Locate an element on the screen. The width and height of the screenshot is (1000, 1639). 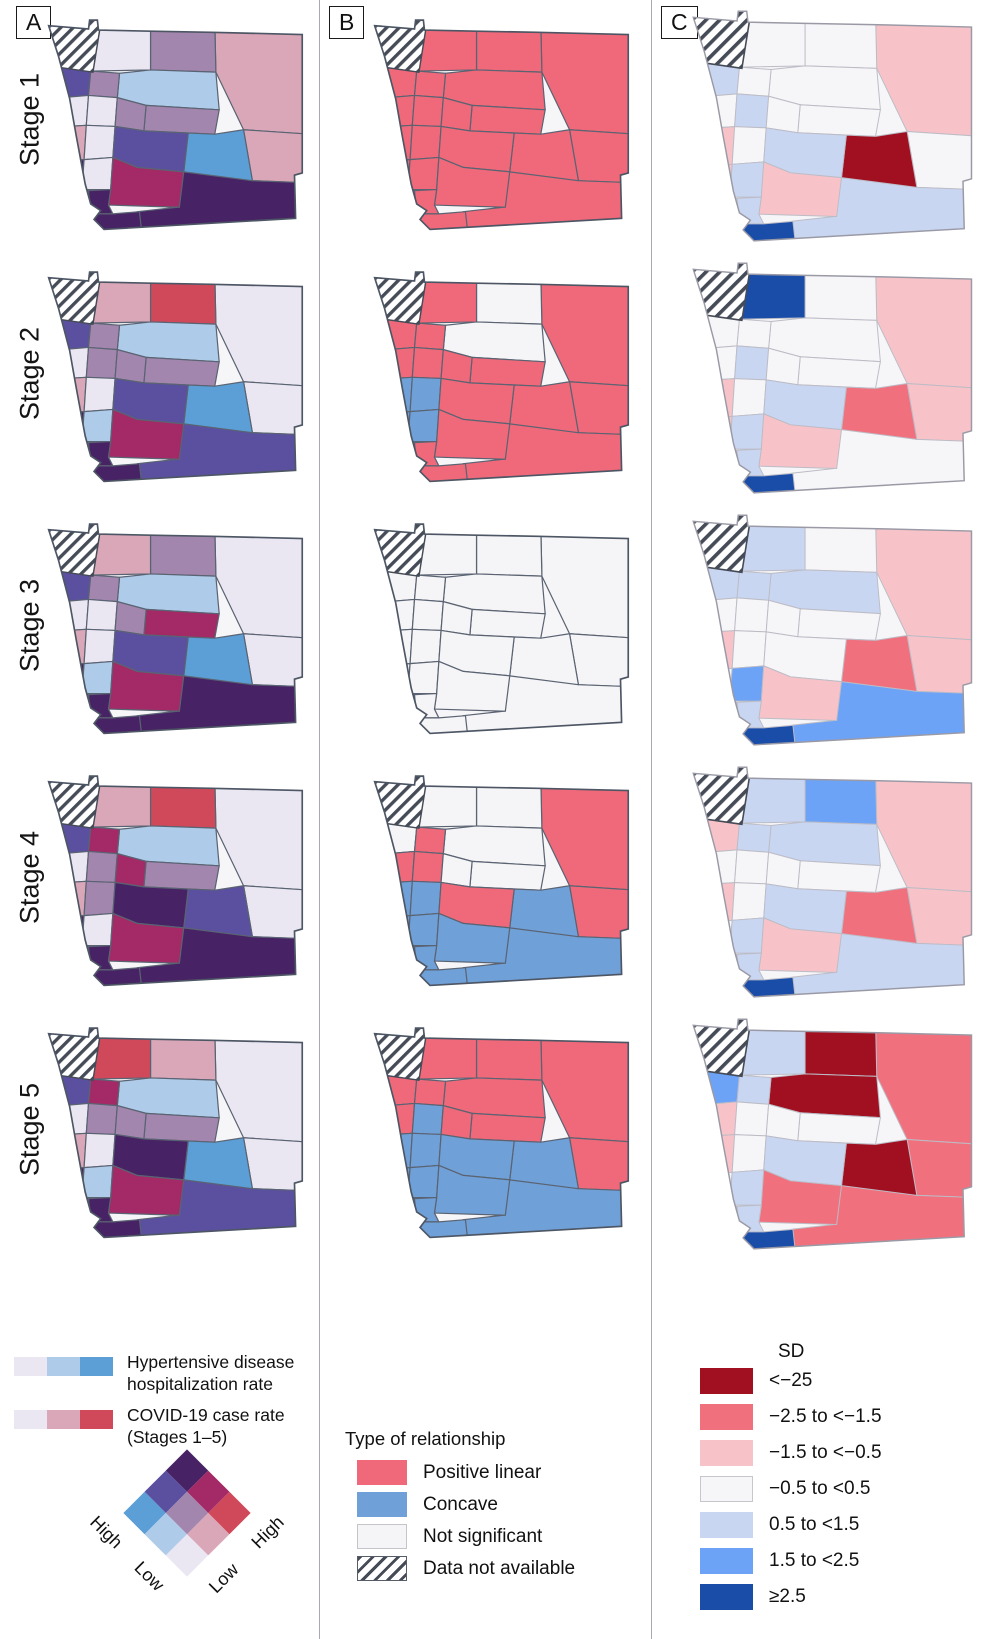
blue-ramp-swatches is located at coordinates (63, 1366).